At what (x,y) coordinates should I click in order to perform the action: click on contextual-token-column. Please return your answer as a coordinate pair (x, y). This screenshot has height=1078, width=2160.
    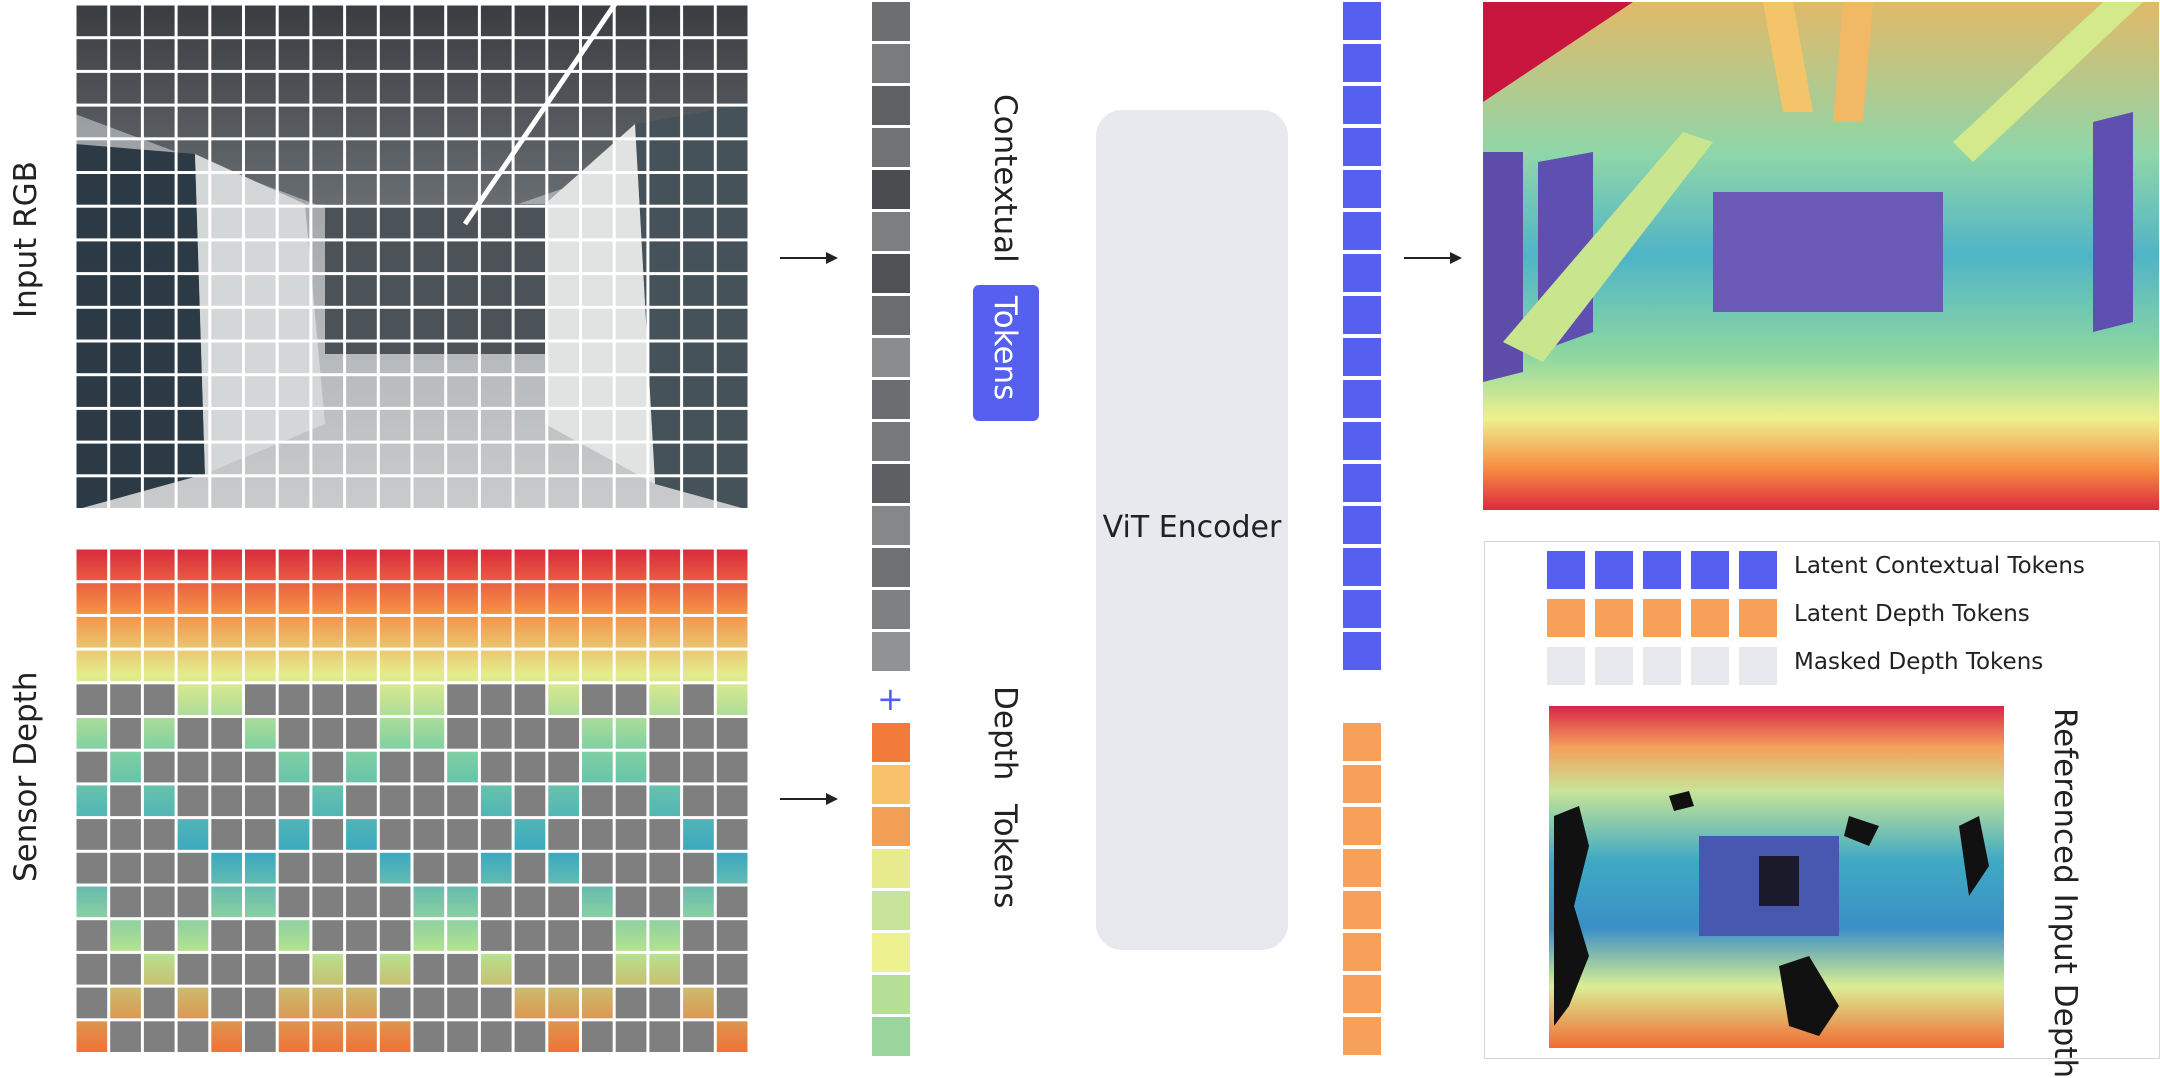
    Looking at the image, I should click on (891, 337).